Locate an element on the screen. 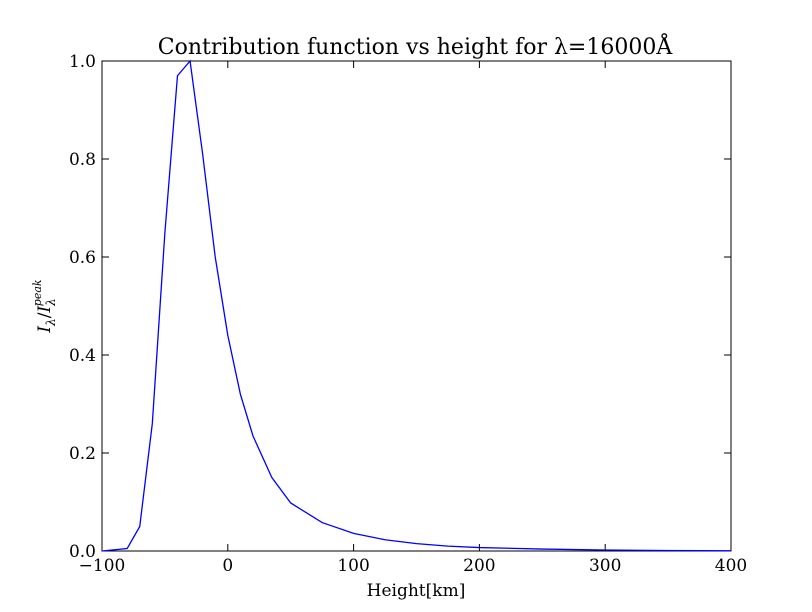  x-tick-label: 0 is located at coordinates (227, 566).